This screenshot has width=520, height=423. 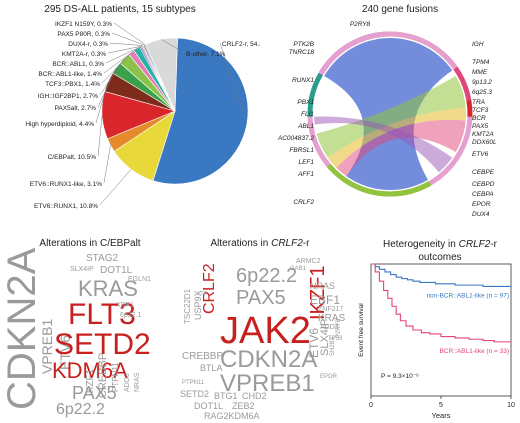 I want to click on circos-title: 240 gene fusions, so click(x=400, y=9).